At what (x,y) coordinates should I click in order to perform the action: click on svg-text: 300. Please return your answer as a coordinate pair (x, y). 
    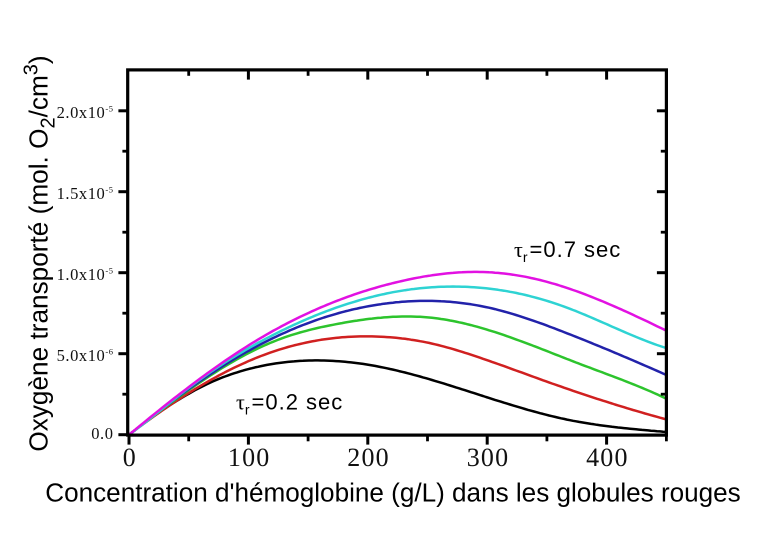
    Looking at the image, I should click on (488, 457).